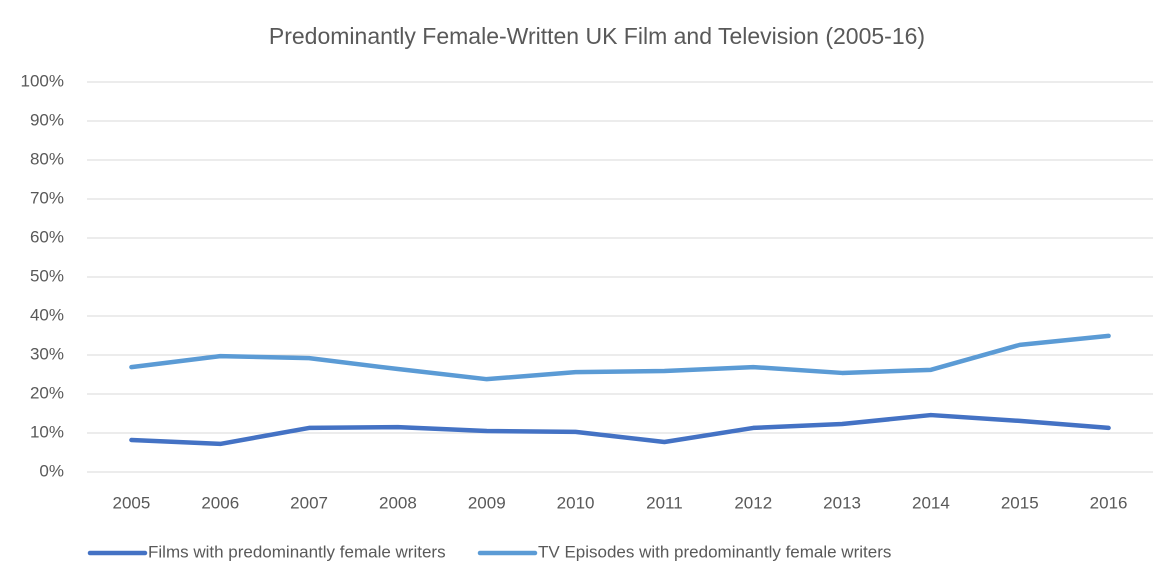 The width and height of the screenshot is (1154, 565). What do you see at coordinates (47, 431) in the screenshot?
I see `y-tick-label: 10%` at bounding box center [47, 431].